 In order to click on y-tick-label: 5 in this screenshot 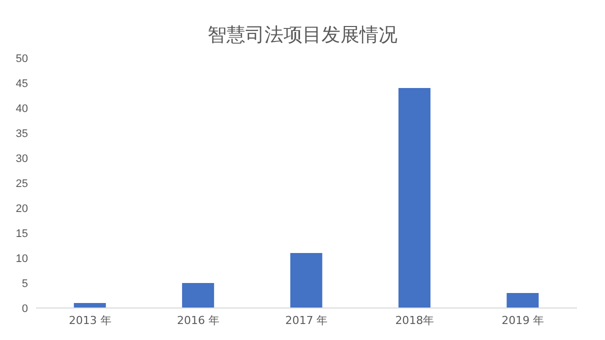, I will do `click(25, 284)`.